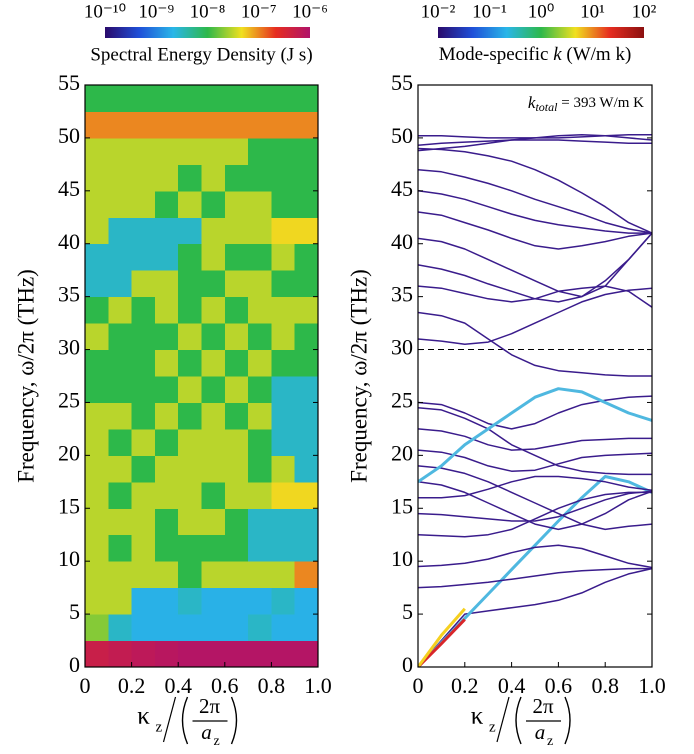 The image size is (694, 754). Describe the element at coordinates (210, 706) in the screenshot. I see `x-label-num: 2π` at that location.